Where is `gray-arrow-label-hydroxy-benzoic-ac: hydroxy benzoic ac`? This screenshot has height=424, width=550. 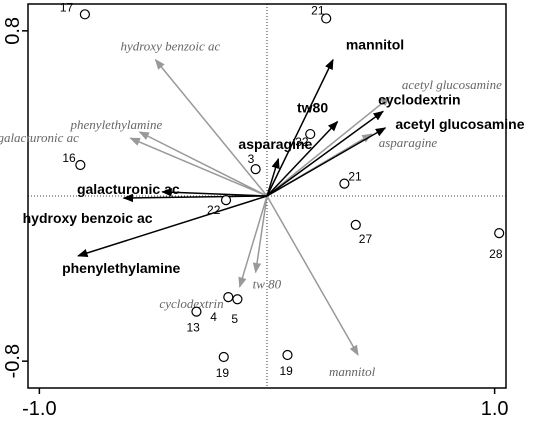
gray-arrow-label-hydroxy-benzoic-ac: hydroxy benzoic ac is located at coordinates (170, 46).